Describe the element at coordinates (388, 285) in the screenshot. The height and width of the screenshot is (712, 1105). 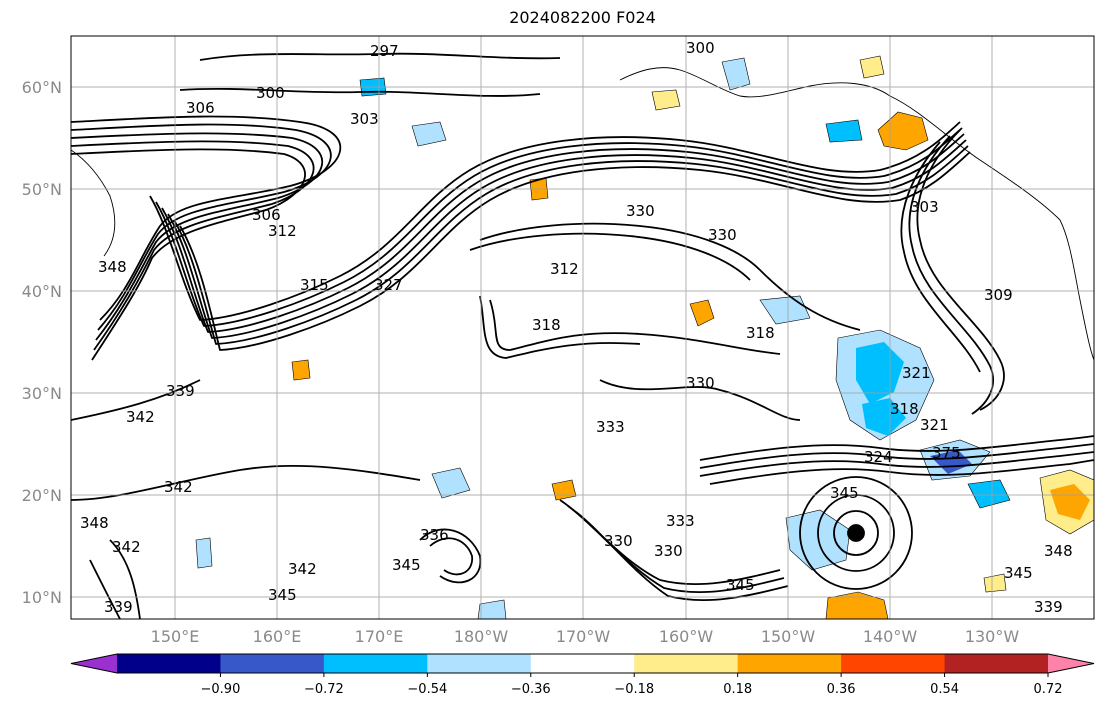
I see `contour-label: 327` at that location.